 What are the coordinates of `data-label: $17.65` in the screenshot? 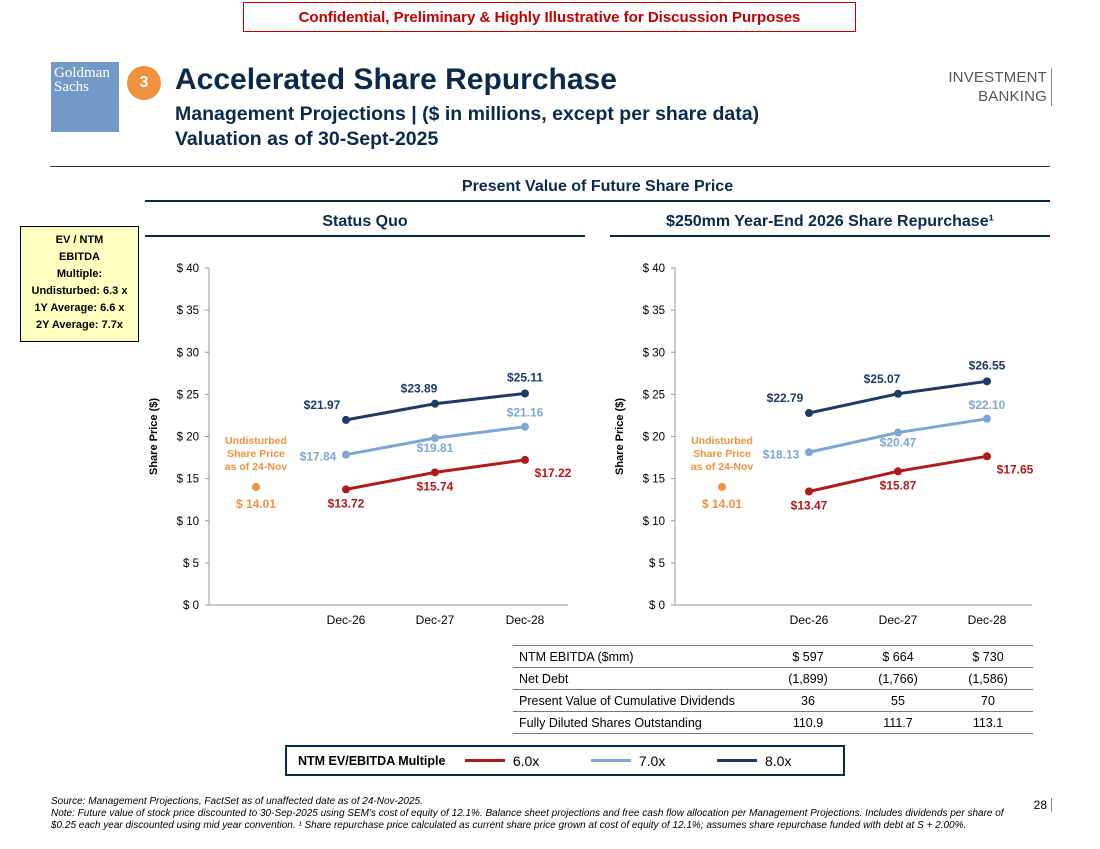 It's located at (1015, 469).